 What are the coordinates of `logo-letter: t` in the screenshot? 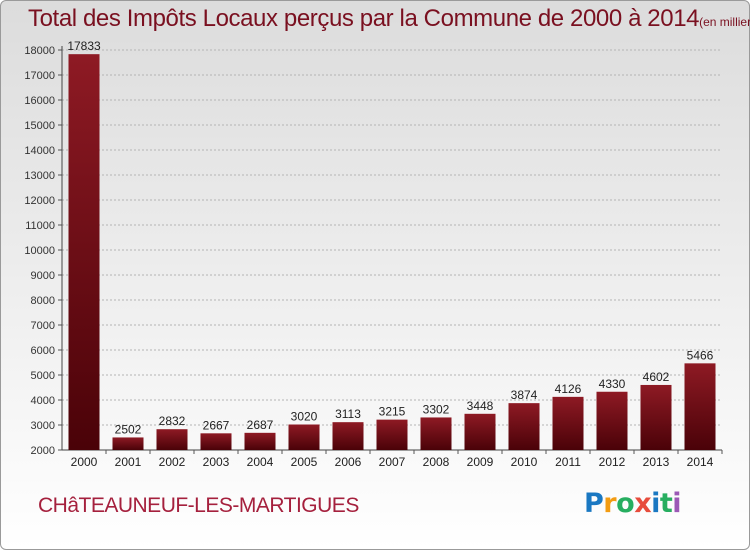 It's located at (666, 503).